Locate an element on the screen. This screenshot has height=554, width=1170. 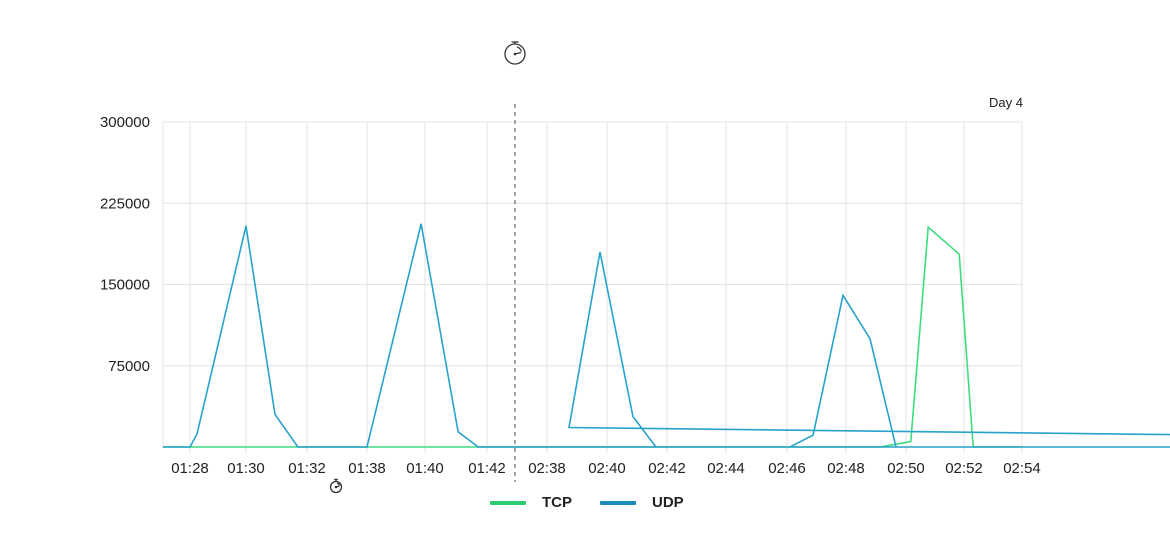
x-tick-label: 02:54 is located at coordinates (1022, 468).